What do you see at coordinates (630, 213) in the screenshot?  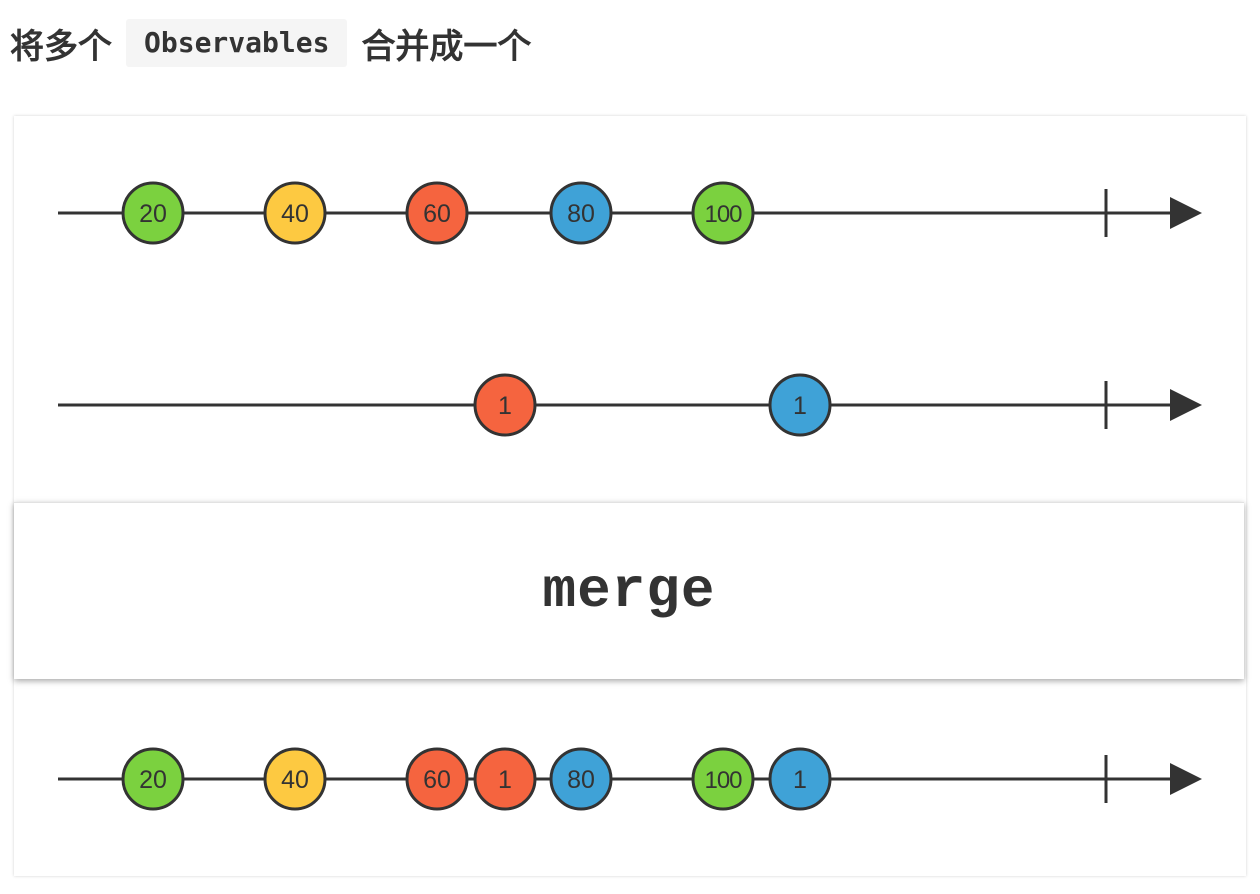 I see `timeline-input-1: 20 40 60 80 100` at bounding box center [630, 213].